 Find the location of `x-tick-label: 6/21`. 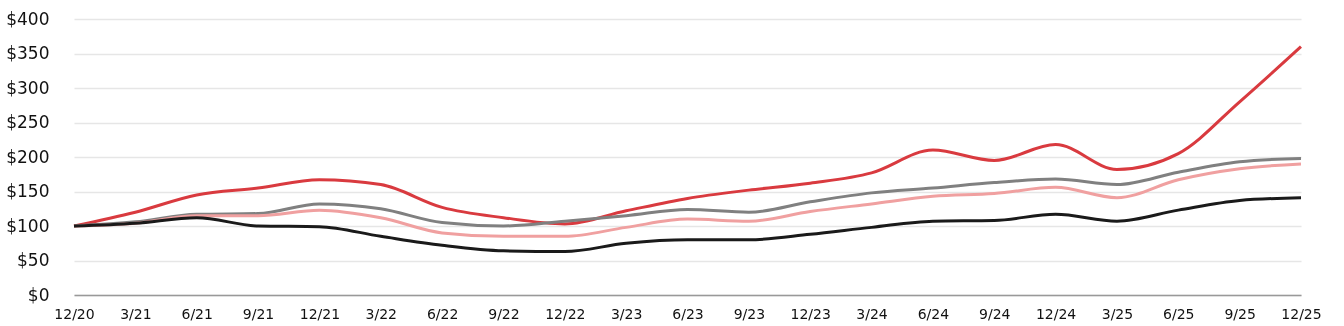

x-tick-label: 6/21 is located at coordinates (197, 313).